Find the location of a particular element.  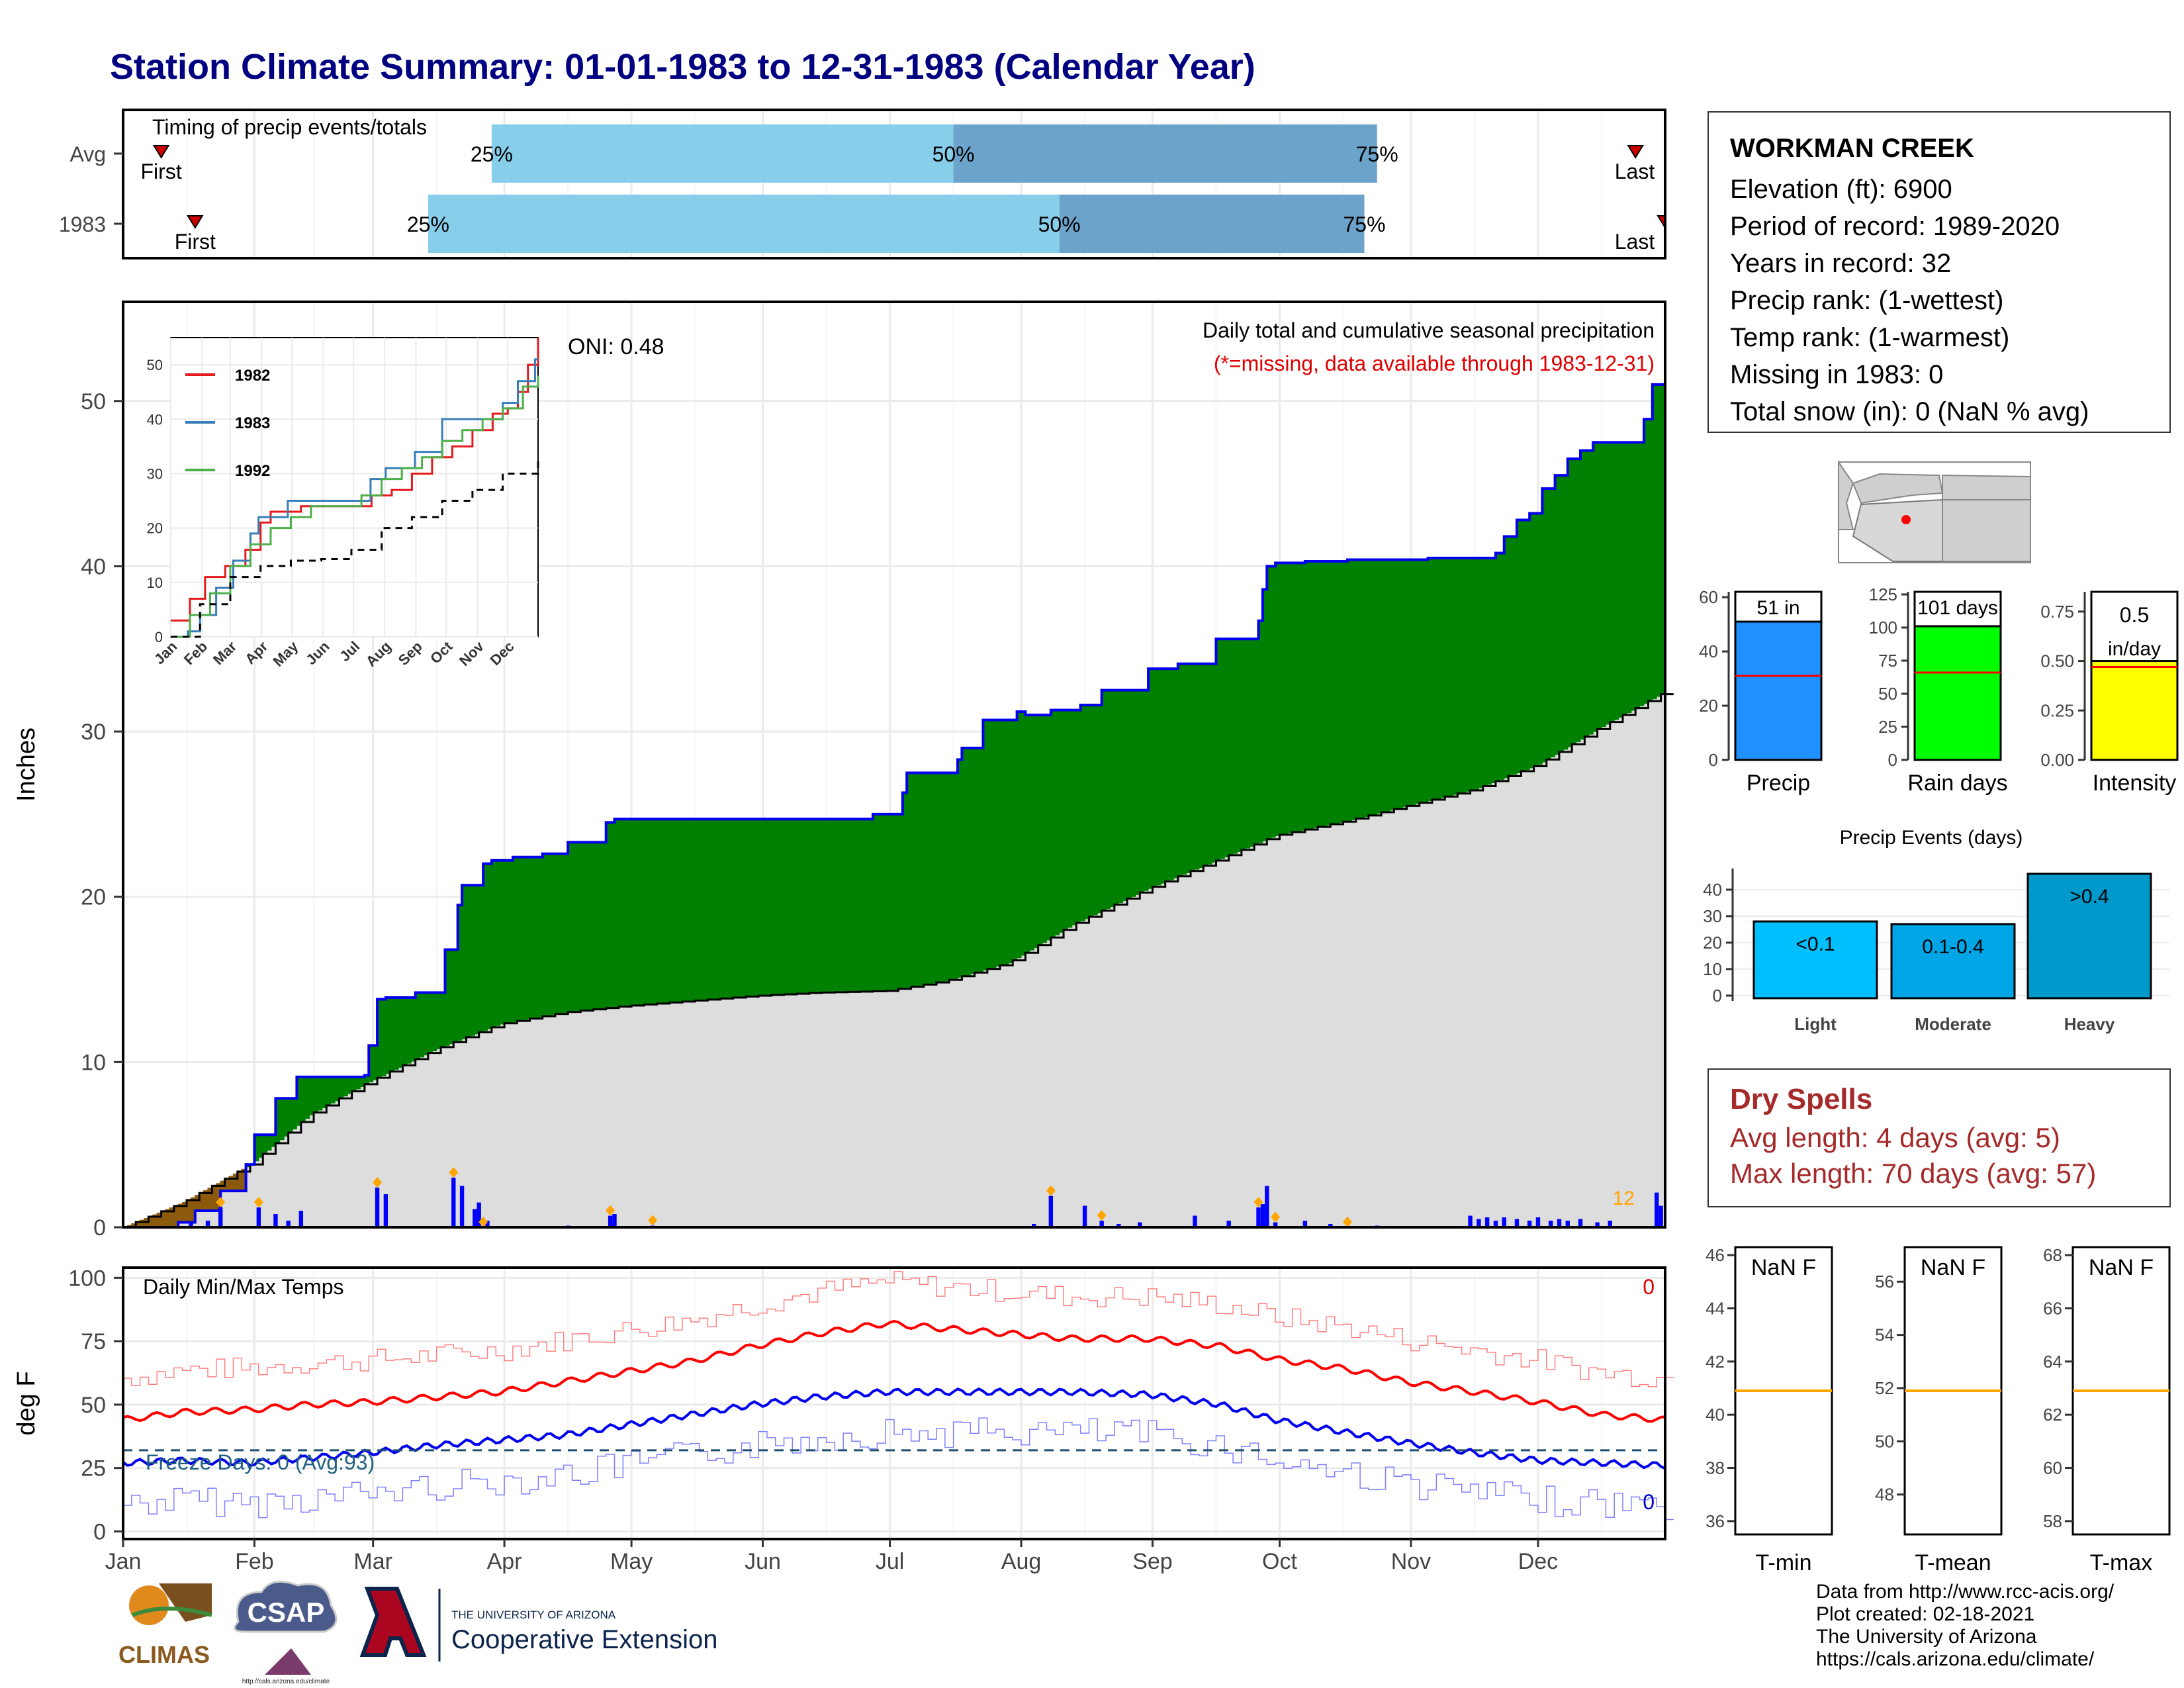

bar-panel-tick-label: 0.50 is located at coordinates (2057, 661).